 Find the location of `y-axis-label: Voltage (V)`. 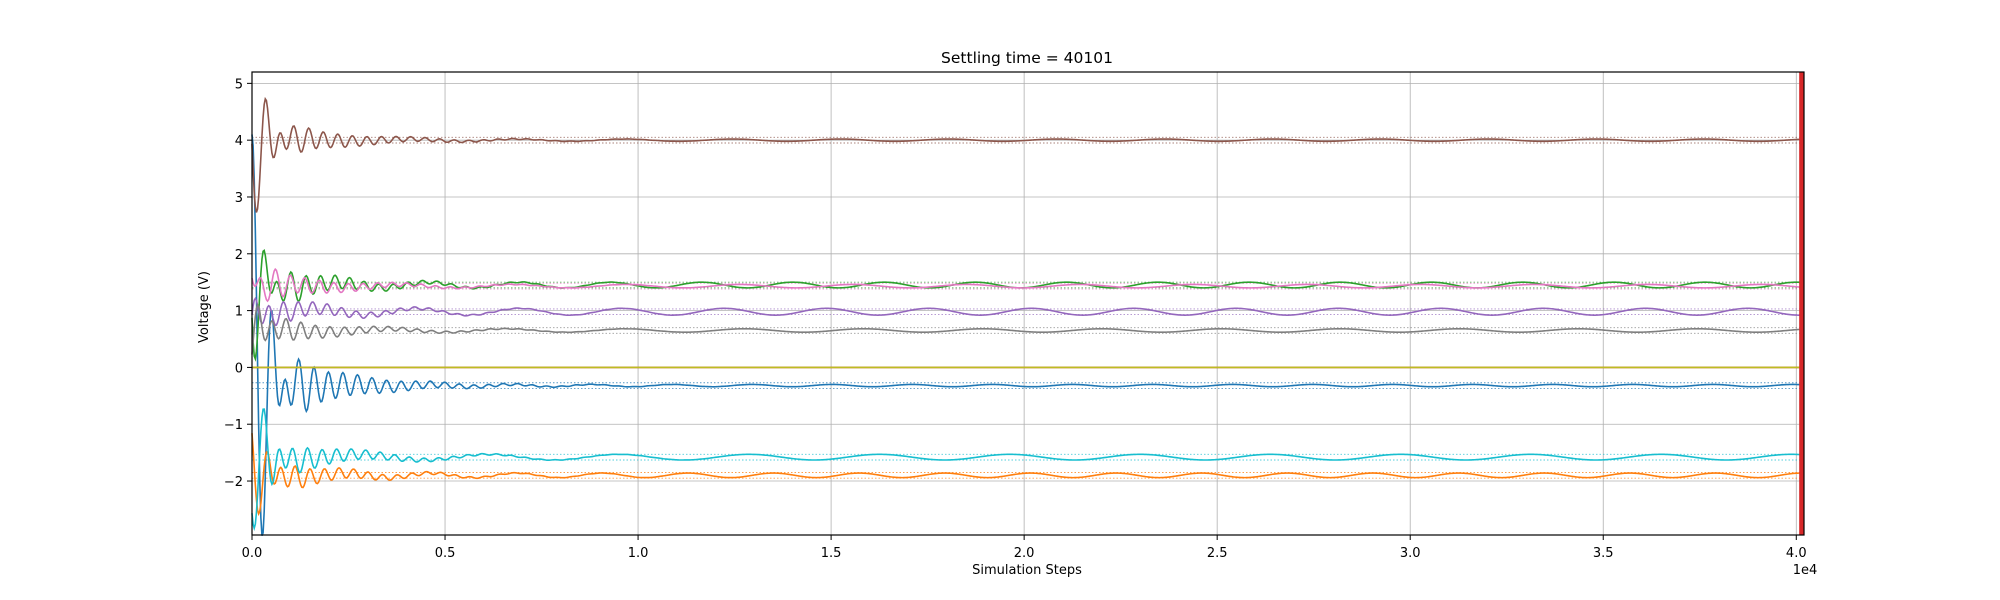

y-axis-label: Voltage (V) is located at coordinates (204, 307).